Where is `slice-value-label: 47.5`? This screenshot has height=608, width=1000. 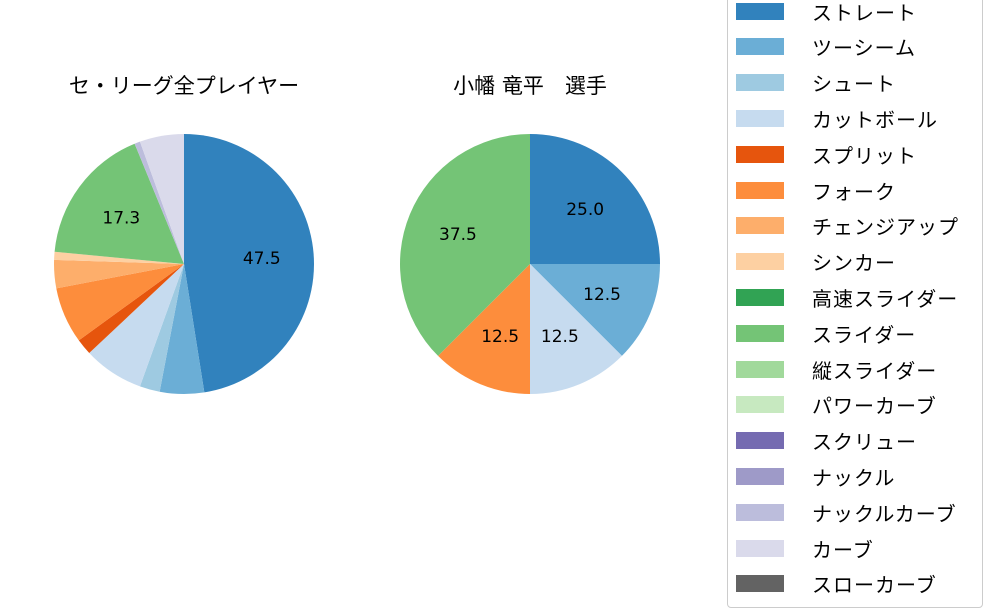 slice-value-label: 47.5 is located at coordinates (262, 259).